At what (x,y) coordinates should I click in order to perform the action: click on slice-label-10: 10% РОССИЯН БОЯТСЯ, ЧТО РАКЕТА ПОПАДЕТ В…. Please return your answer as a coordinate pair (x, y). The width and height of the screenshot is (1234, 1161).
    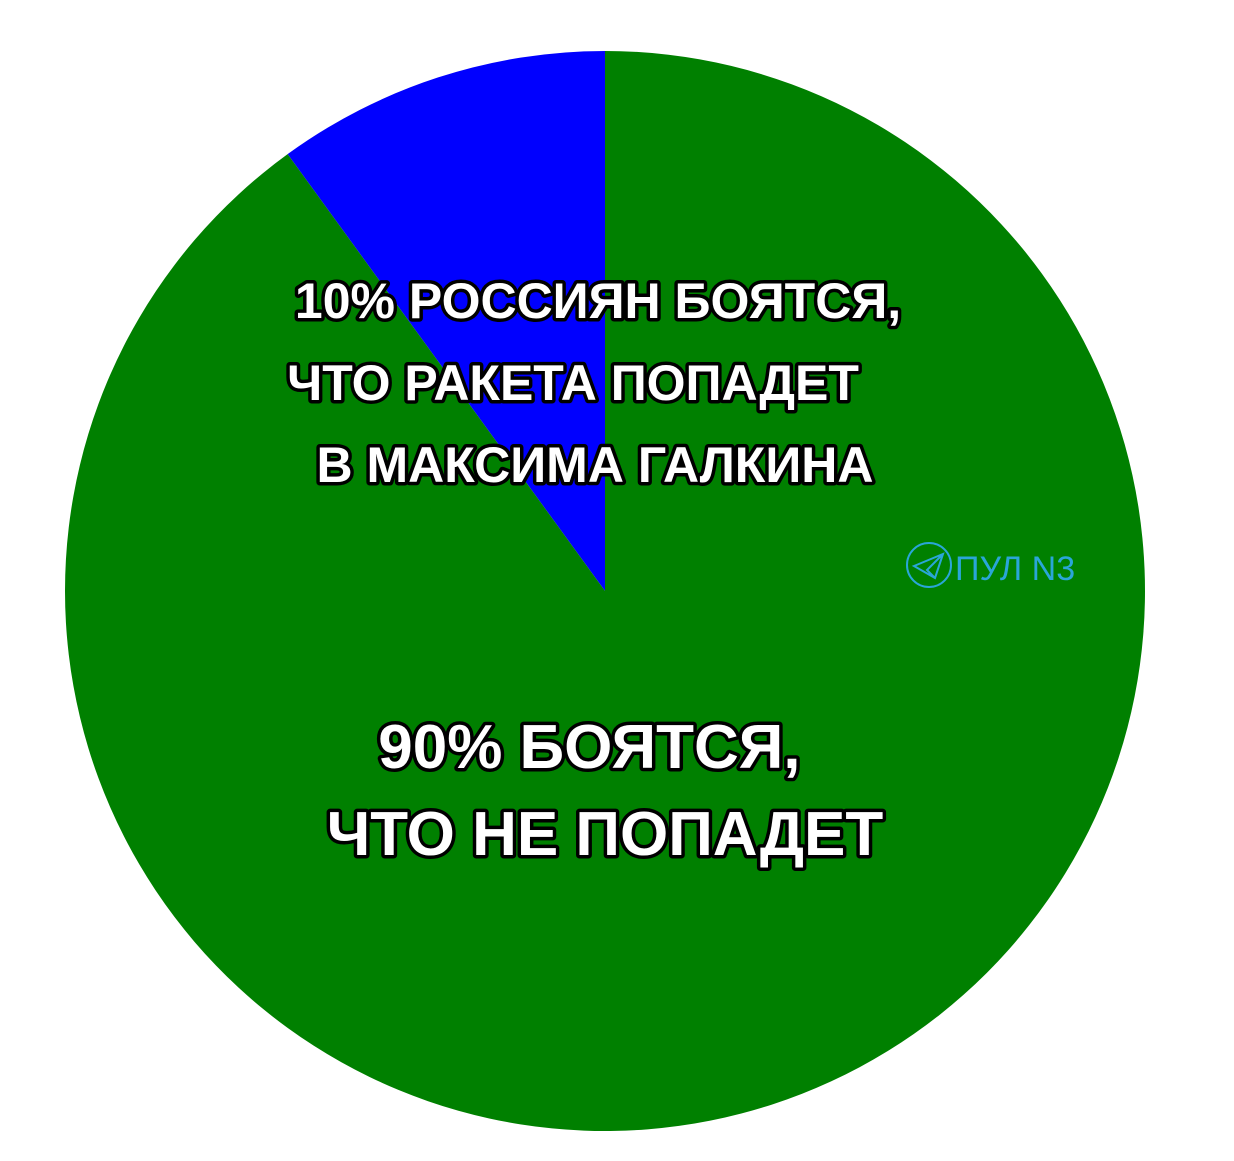
    Looking at the image, I should click on (601, 383).